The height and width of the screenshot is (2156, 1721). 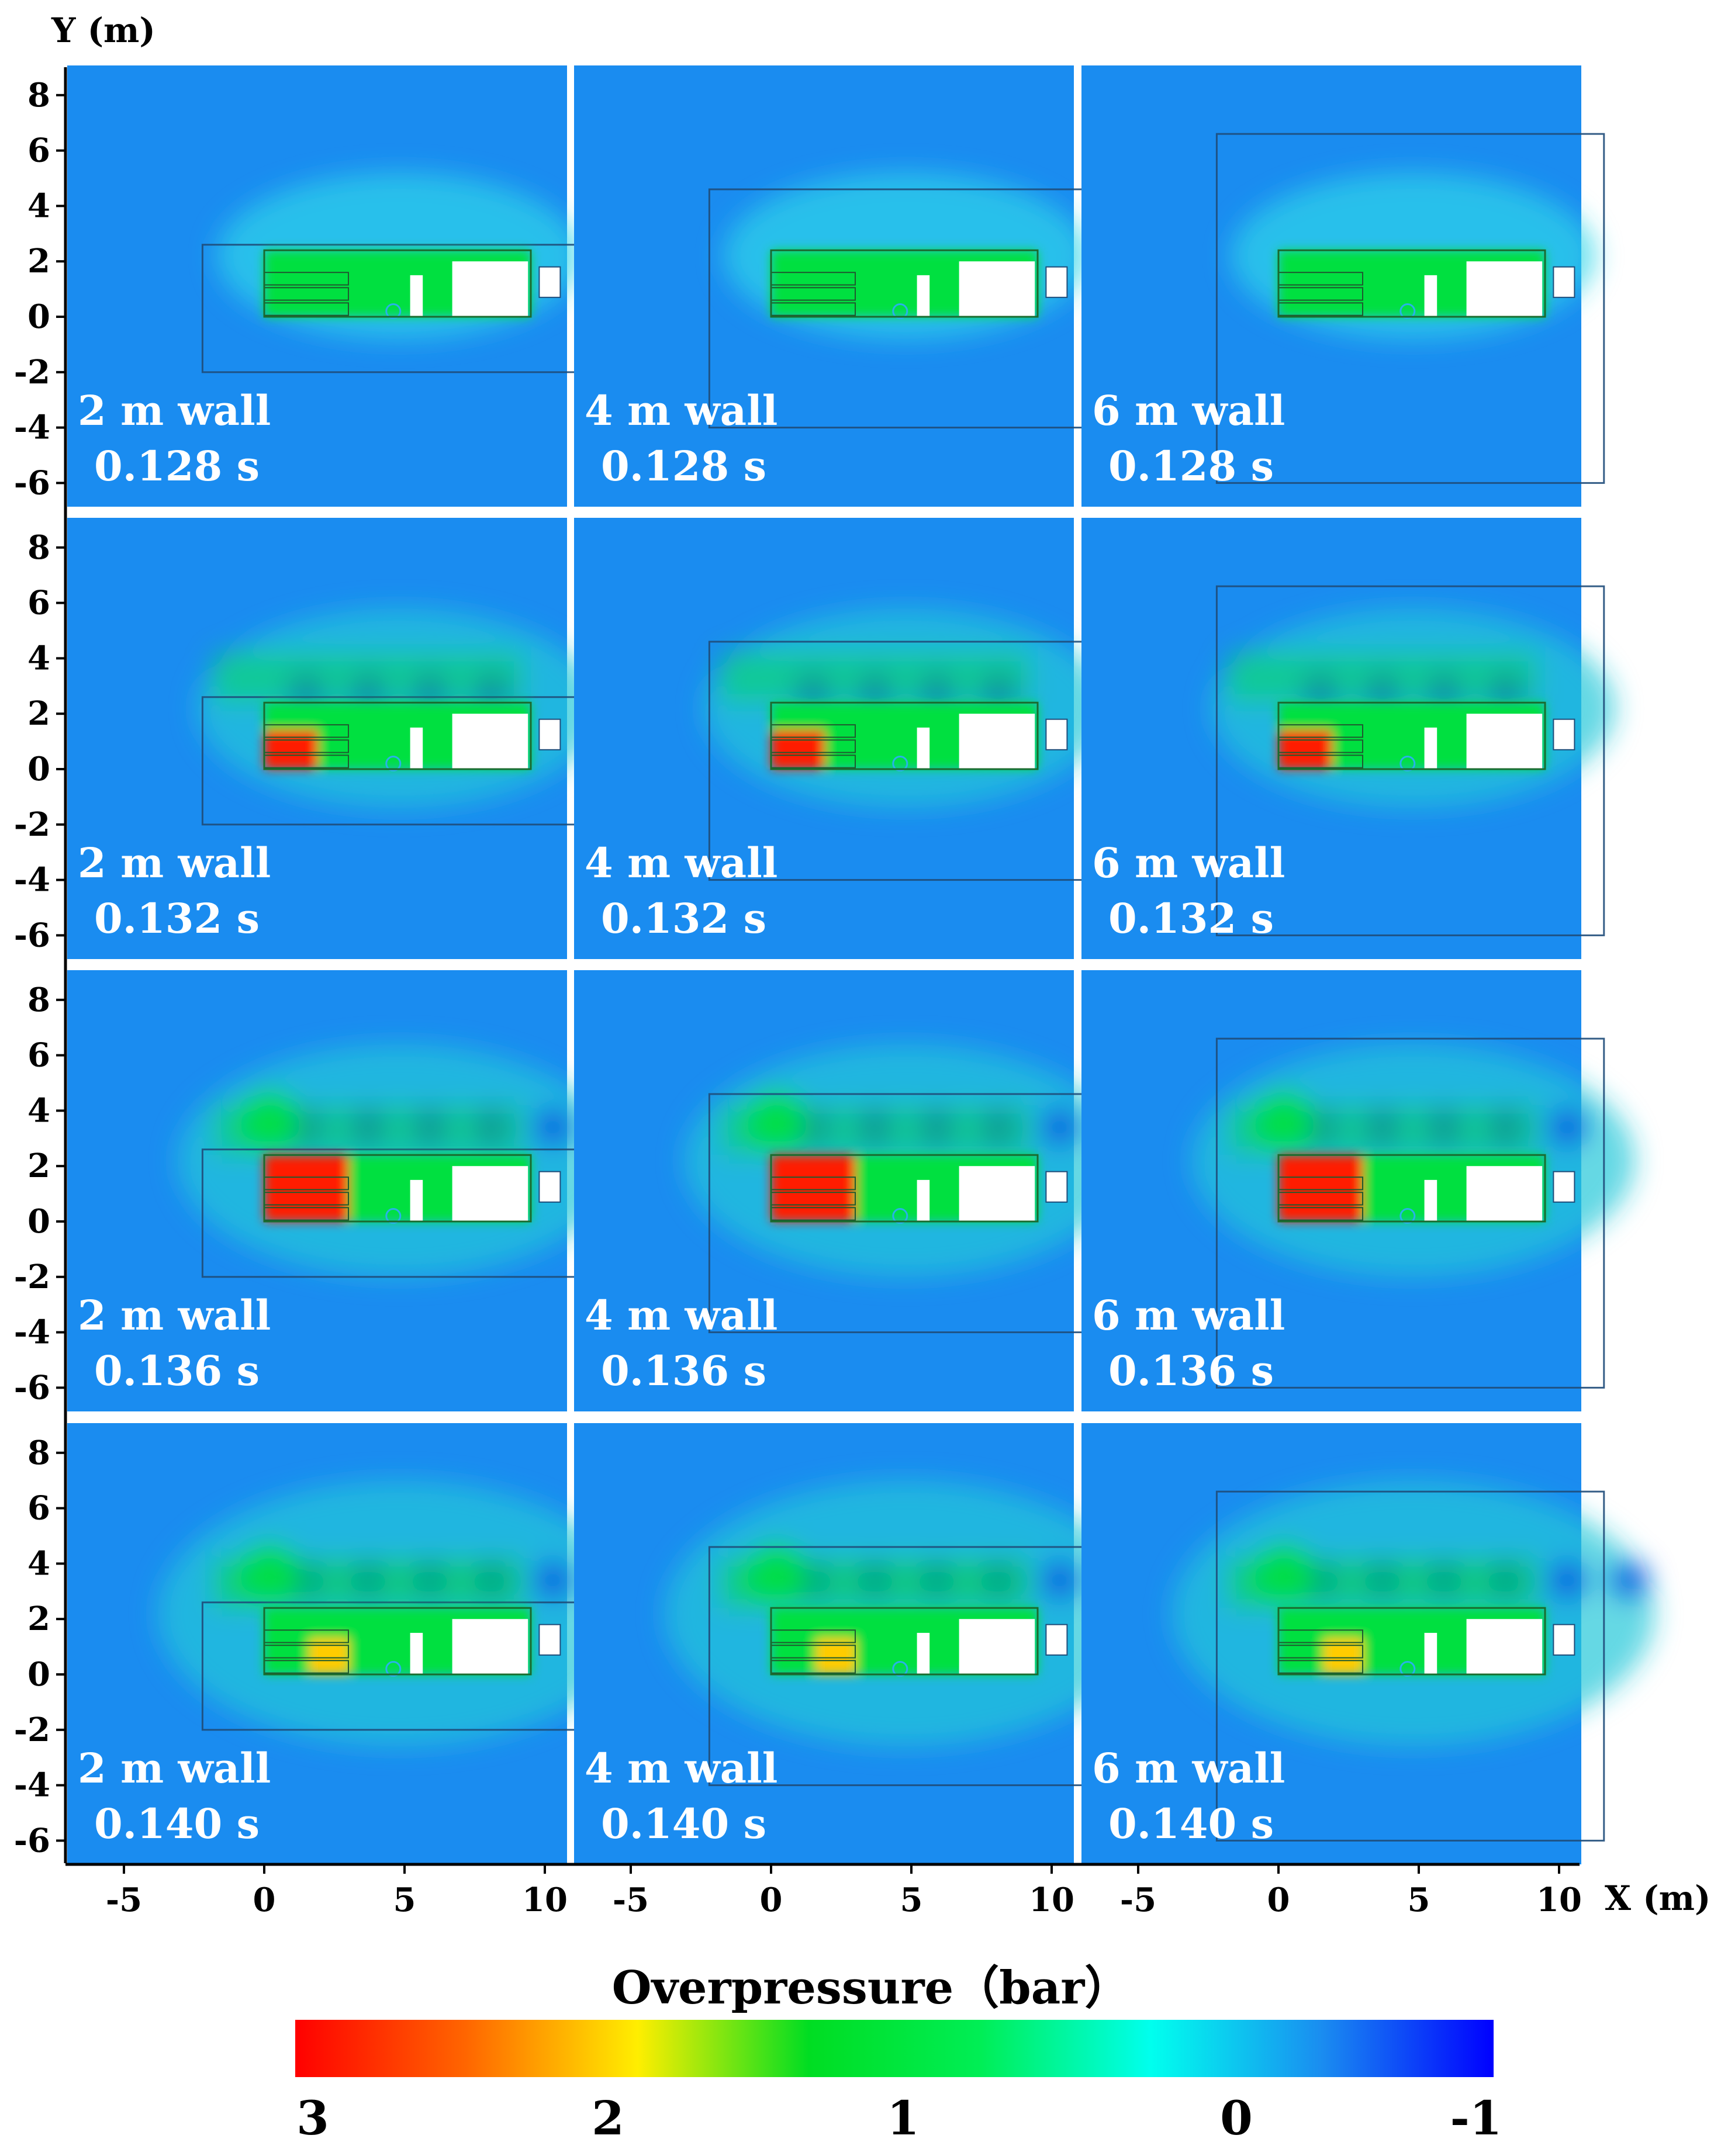 I want to click on colorbar-gradient, so click(x=894, y=2048).